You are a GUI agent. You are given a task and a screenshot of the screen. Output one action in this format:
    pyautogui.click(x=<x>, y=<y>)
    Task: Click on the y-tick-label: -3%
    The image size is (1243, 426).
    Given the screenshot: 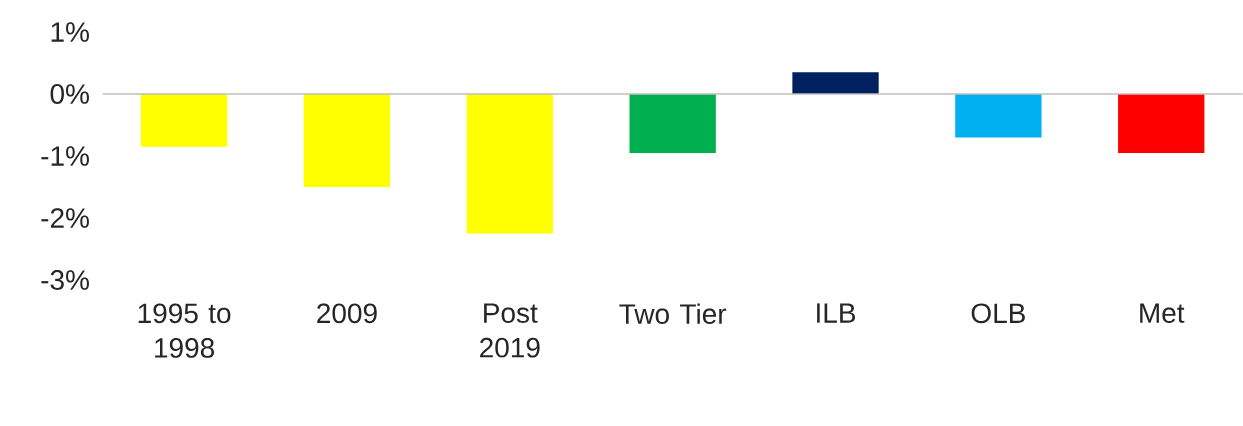 What is the action you would take?
    pyautogui.click(x=65, y=280)
    